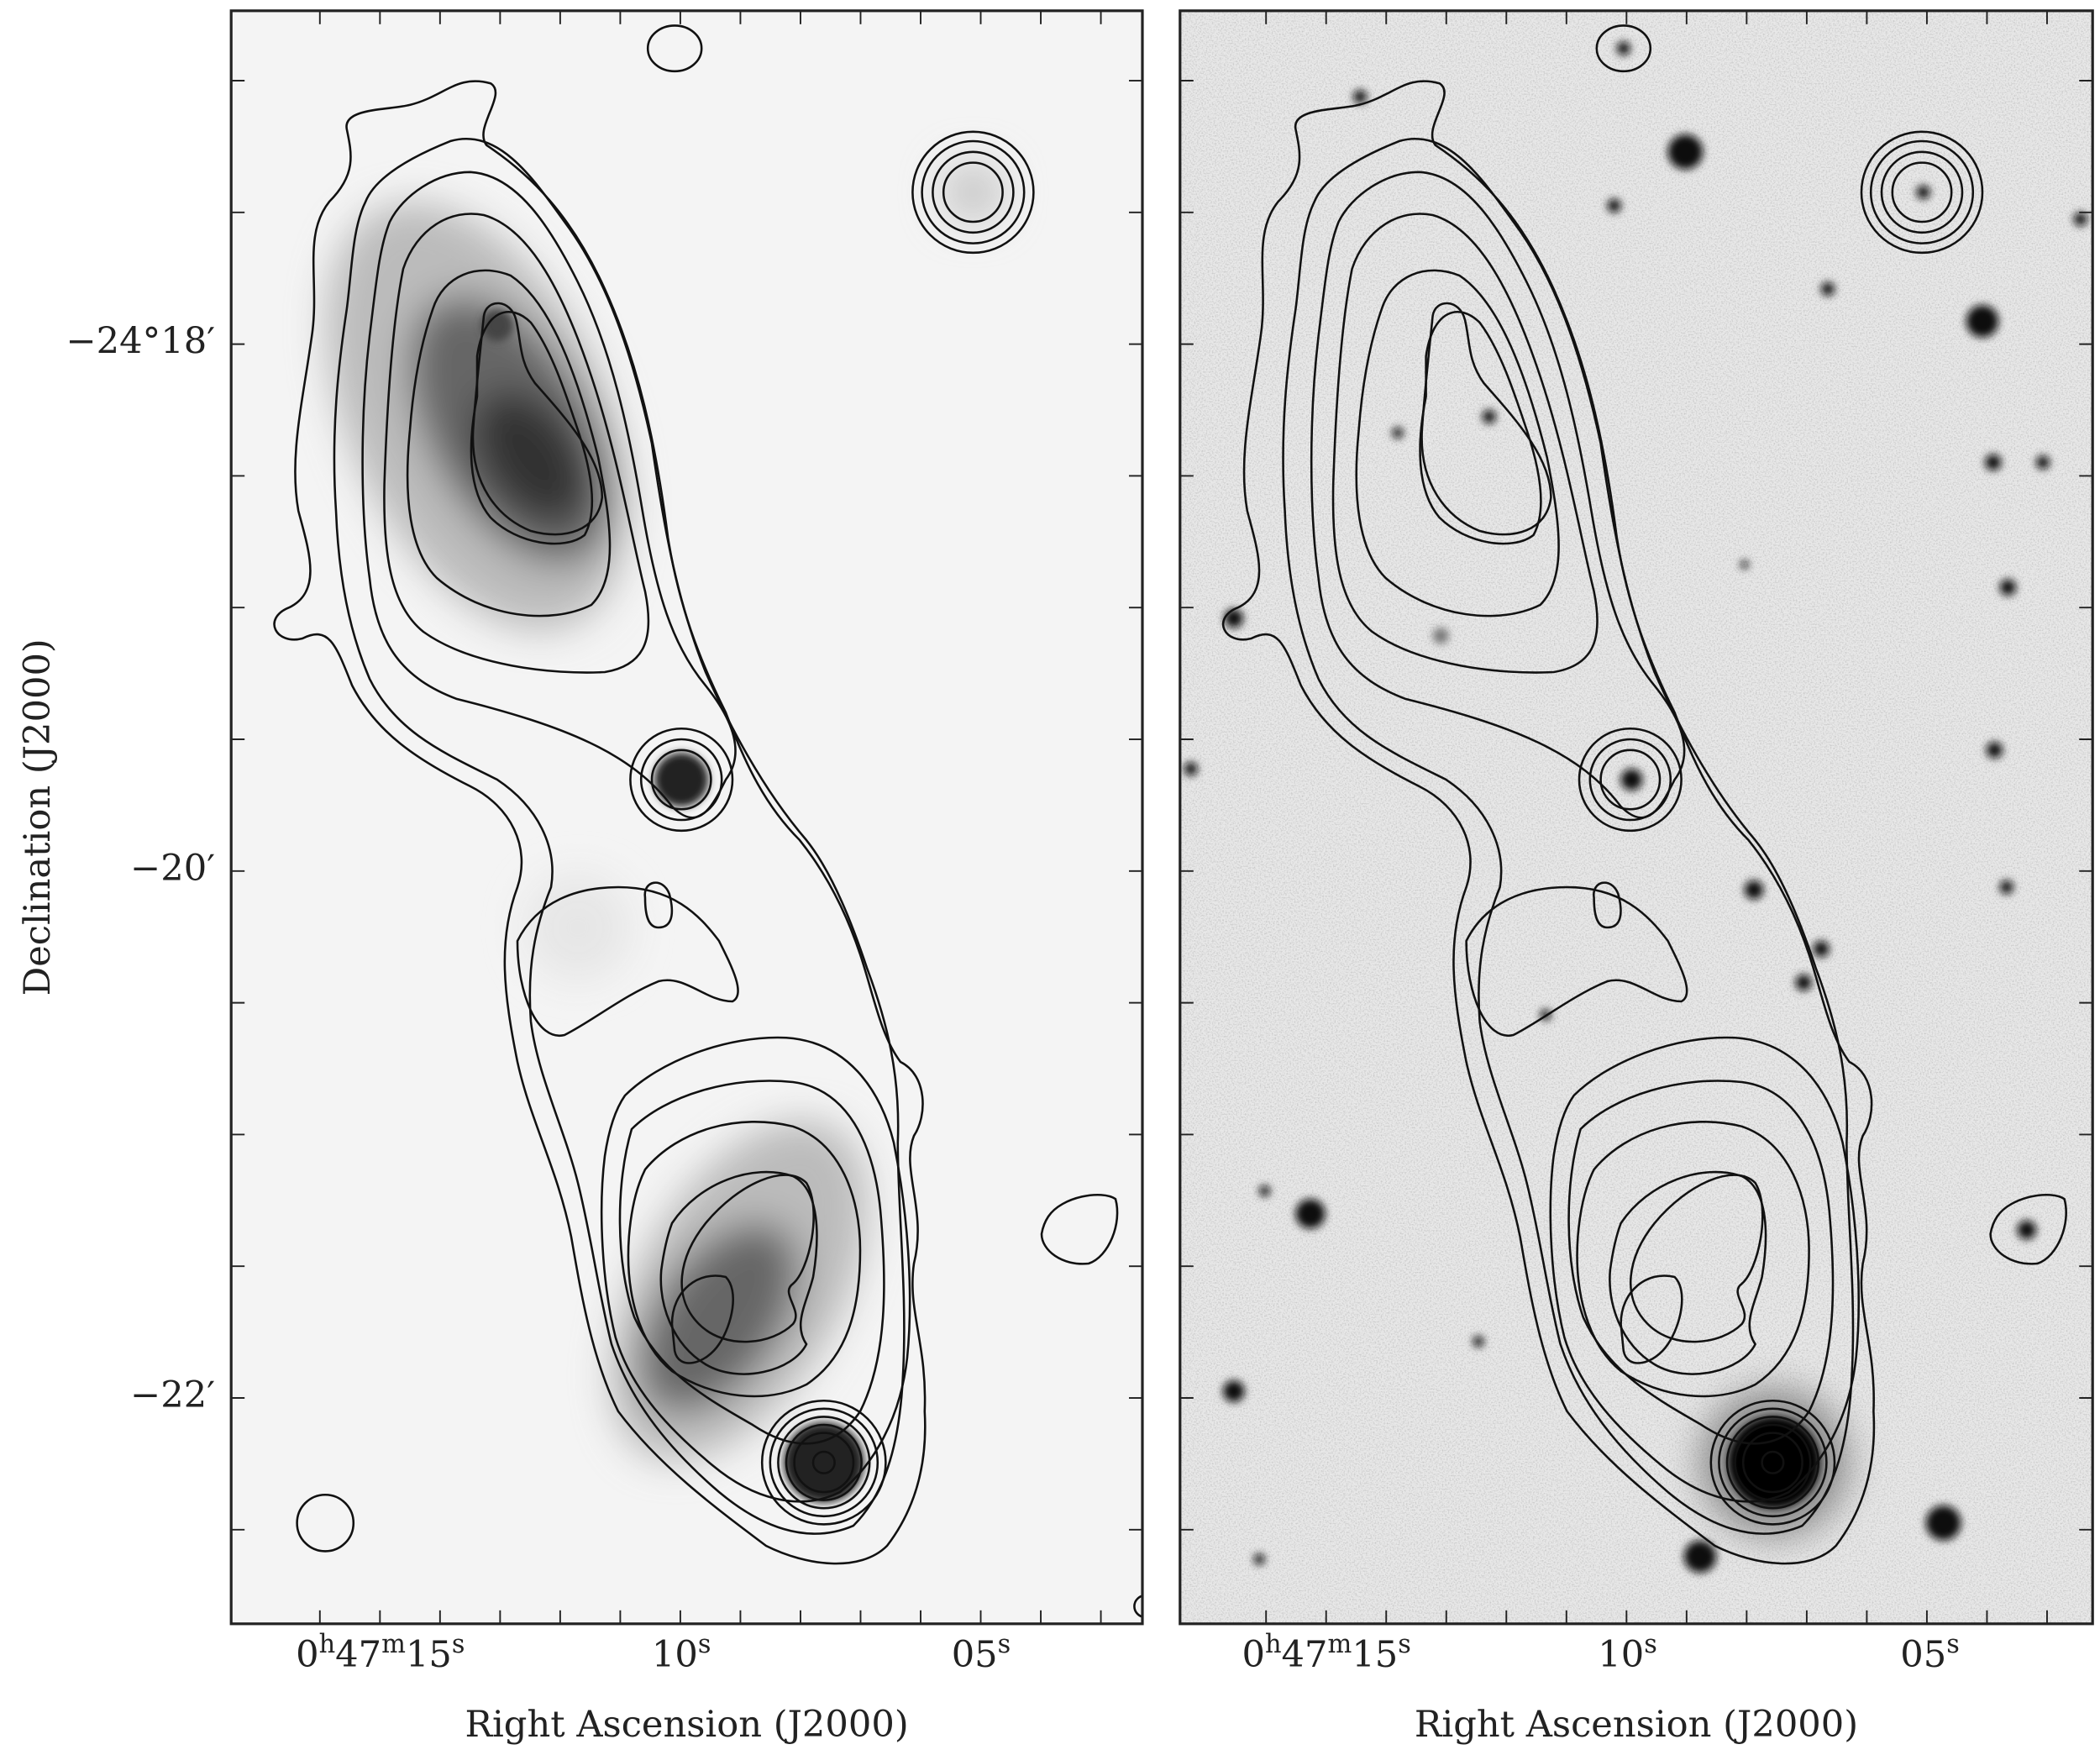 Image resolution: width=2100 pixels, height=1755 pixels. What do you see at coordinates (141, 342) in the screenshot?
I see `y-tick-label: −24°18′` at bounding box center [141, 342].